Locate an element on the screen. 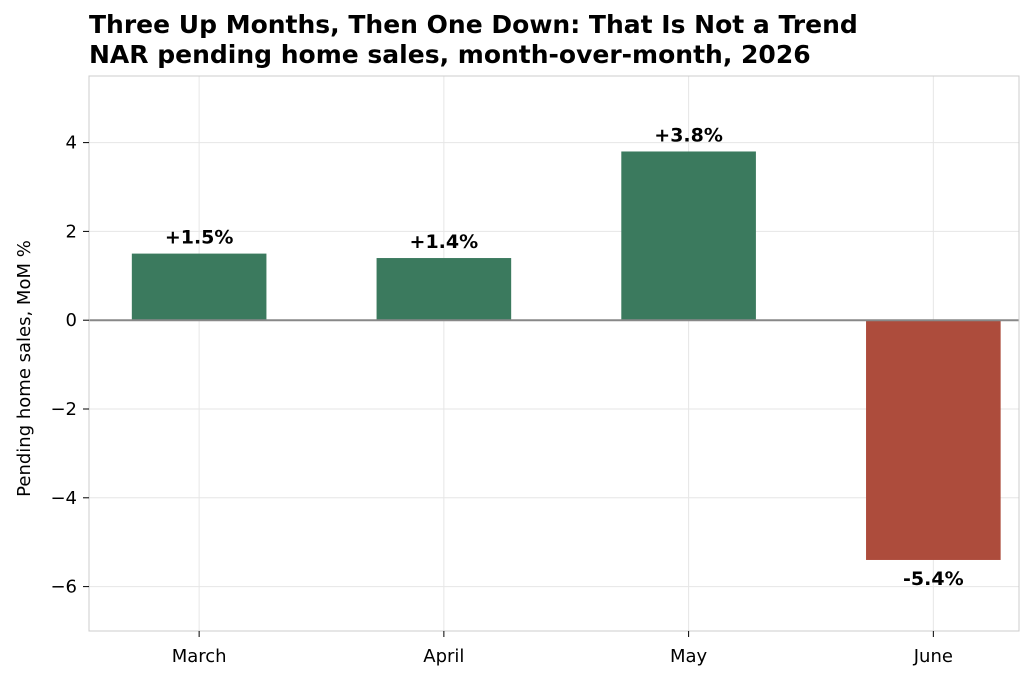 The height and width of the screenshot is (681, 1033). data-label: +1.4% is located at coordinates (444, 242).